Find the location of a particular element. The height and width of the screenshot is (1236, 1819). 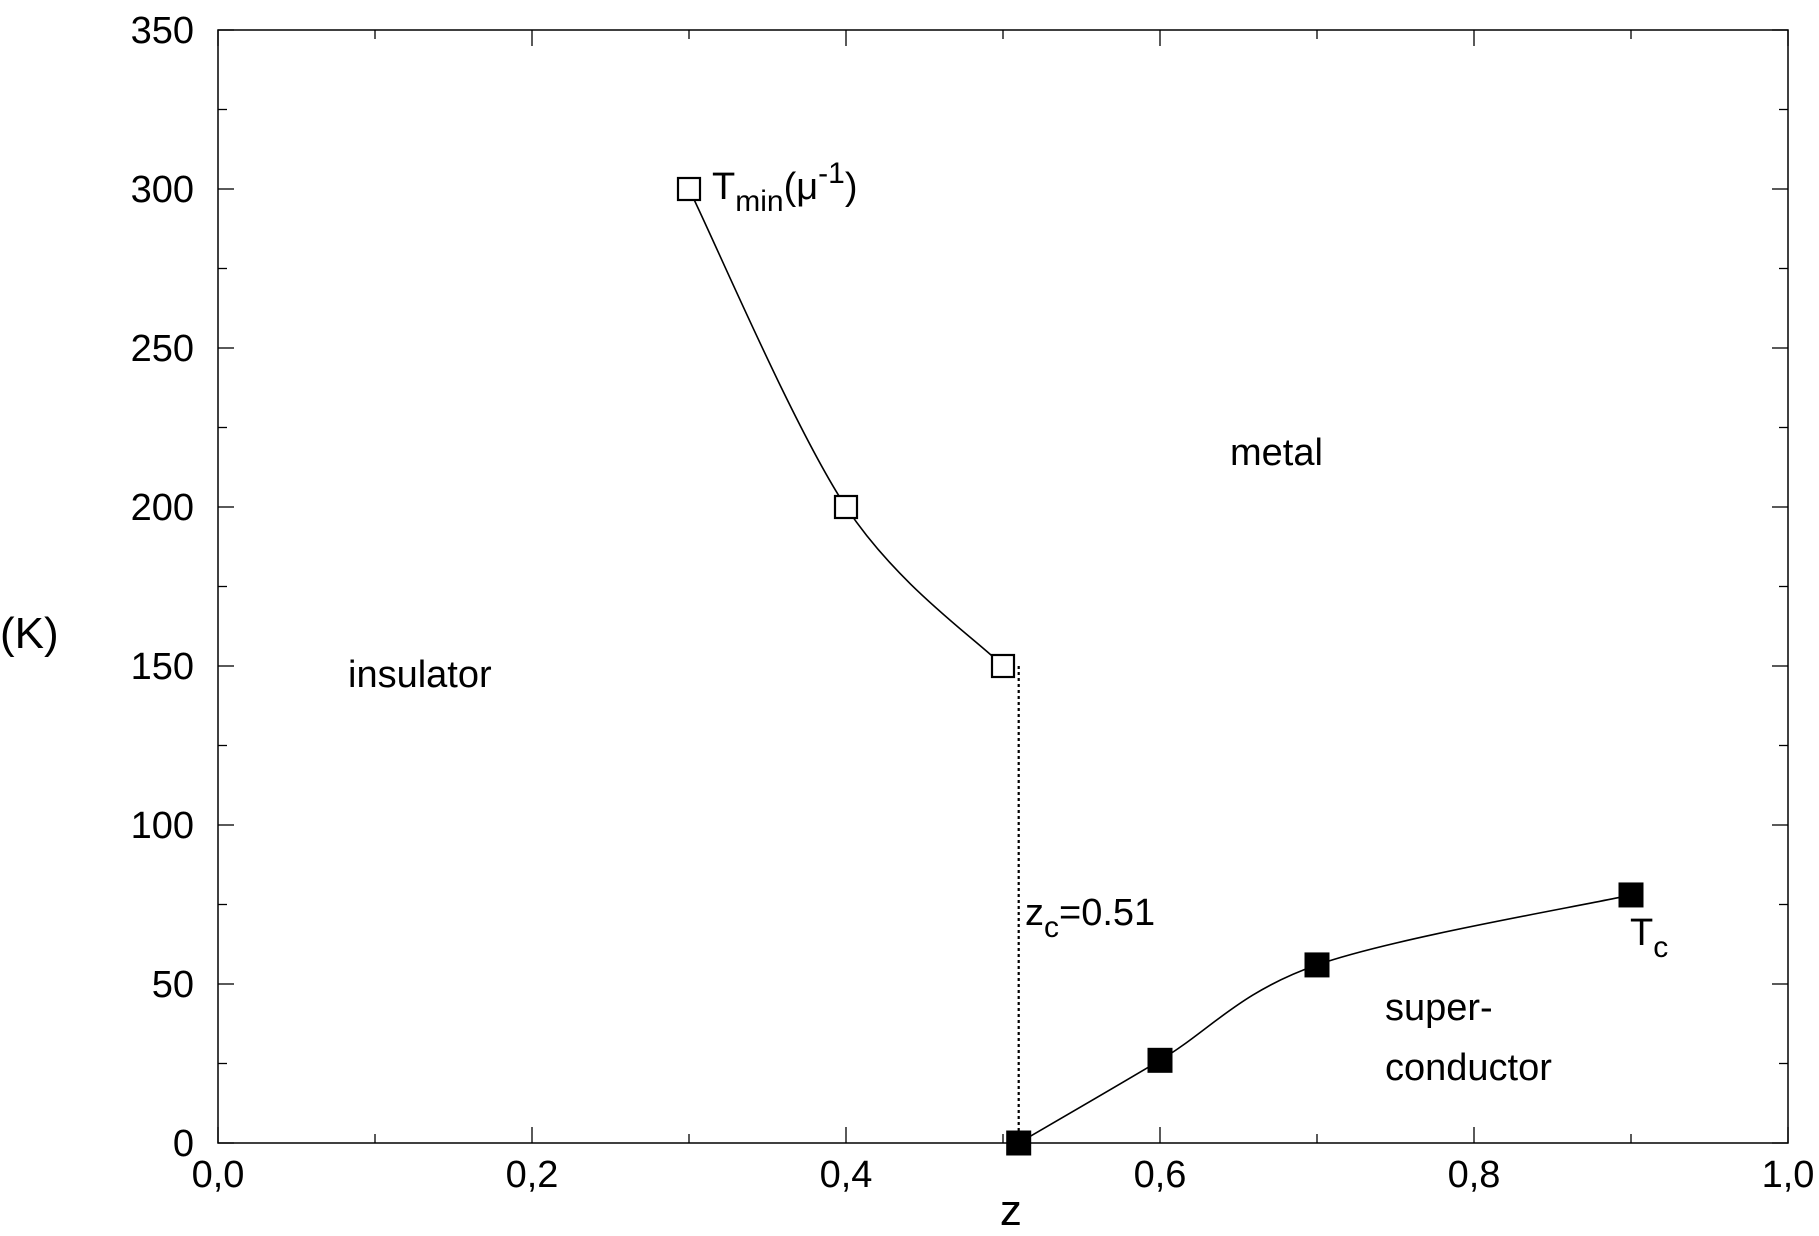

y-axis-title: (K) is located at coordinates (29, 633).